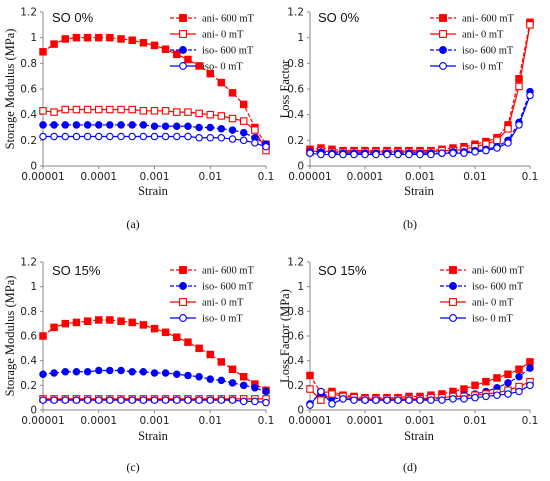  What do you see at coordinates (300, 167) in the screenshot?
I see `y-tick-label: 0` at bounding box center [300, 167].